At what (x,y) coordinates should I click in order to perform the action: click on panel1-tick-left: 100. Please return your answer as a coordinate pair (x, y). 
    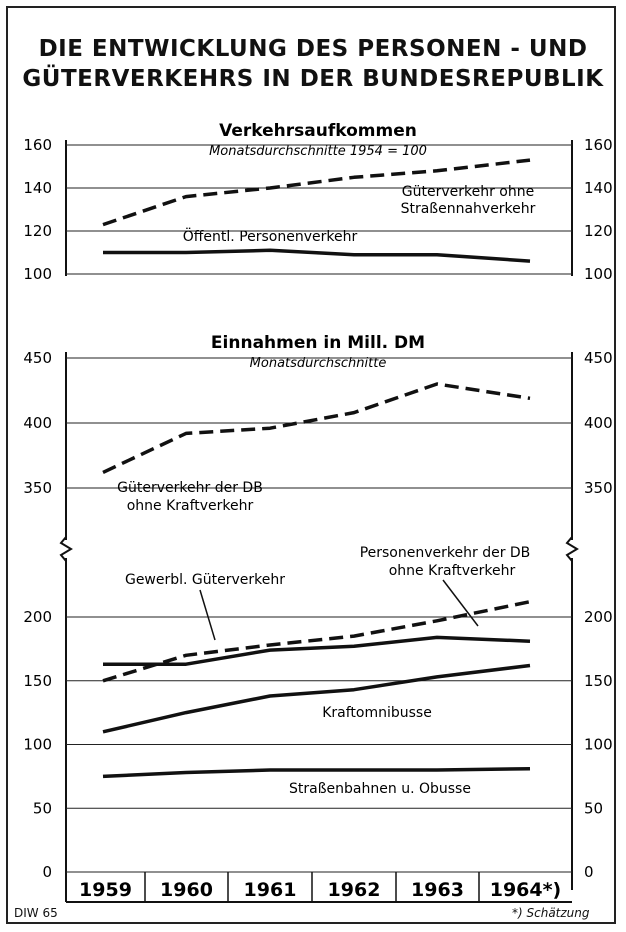
    Looking at the image, I should click on (37, 274).